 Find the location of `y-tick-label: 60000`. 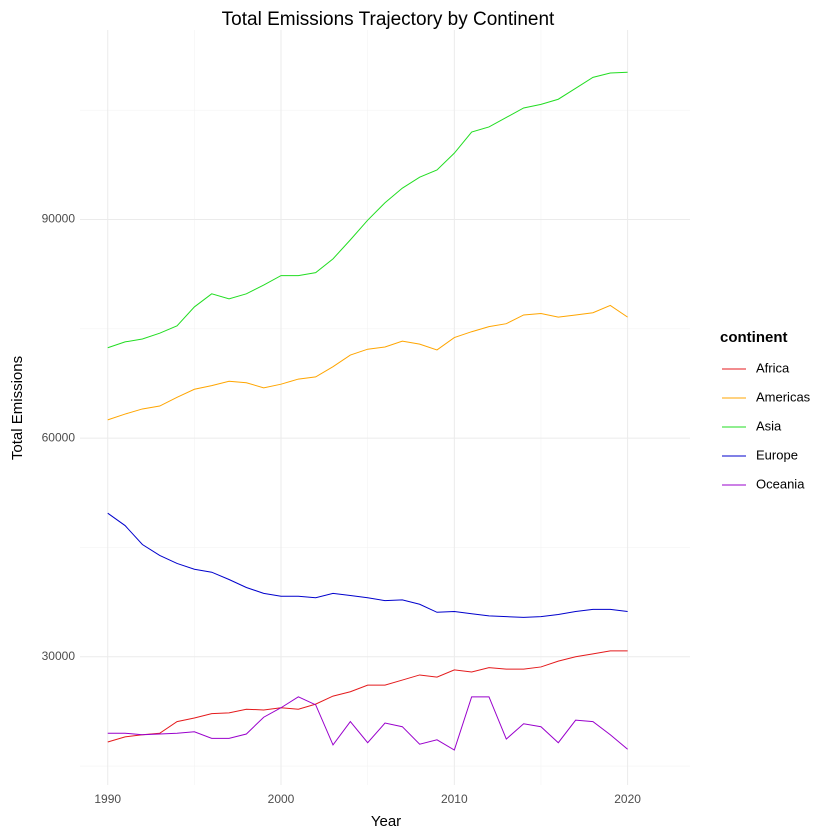

y-tick-label: 60000 is located at coordinates (59, 437).